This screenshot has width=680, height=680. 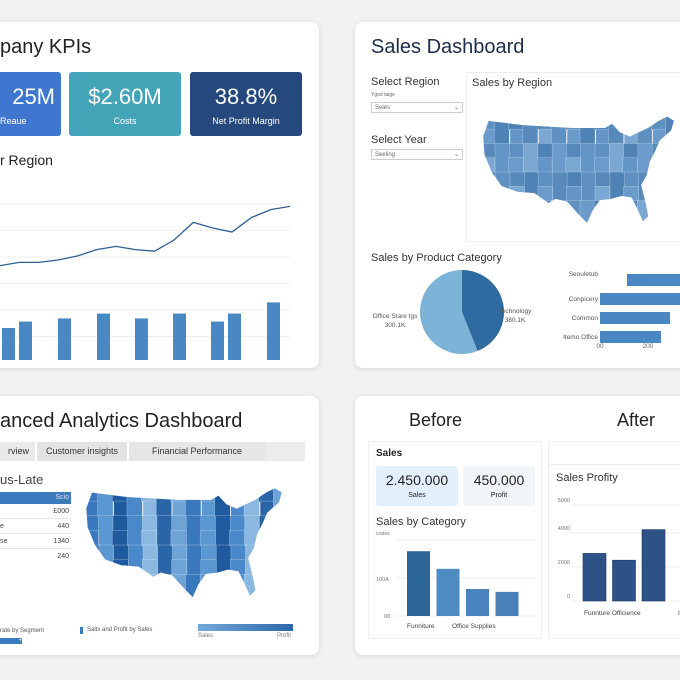 I want to click on pie-title: Sales by Product Category, so click(x=436, y=258).